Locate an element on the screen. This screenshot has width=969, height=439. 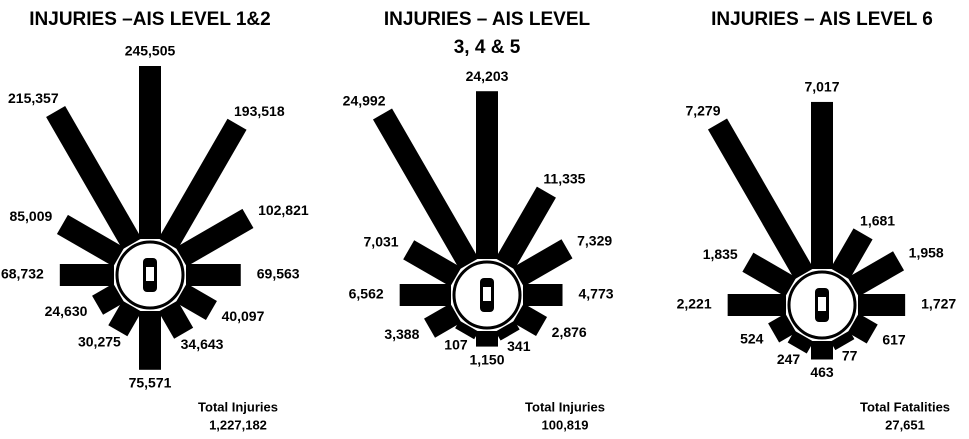
value-label: 11,335 is located at coordinates (564, 179).